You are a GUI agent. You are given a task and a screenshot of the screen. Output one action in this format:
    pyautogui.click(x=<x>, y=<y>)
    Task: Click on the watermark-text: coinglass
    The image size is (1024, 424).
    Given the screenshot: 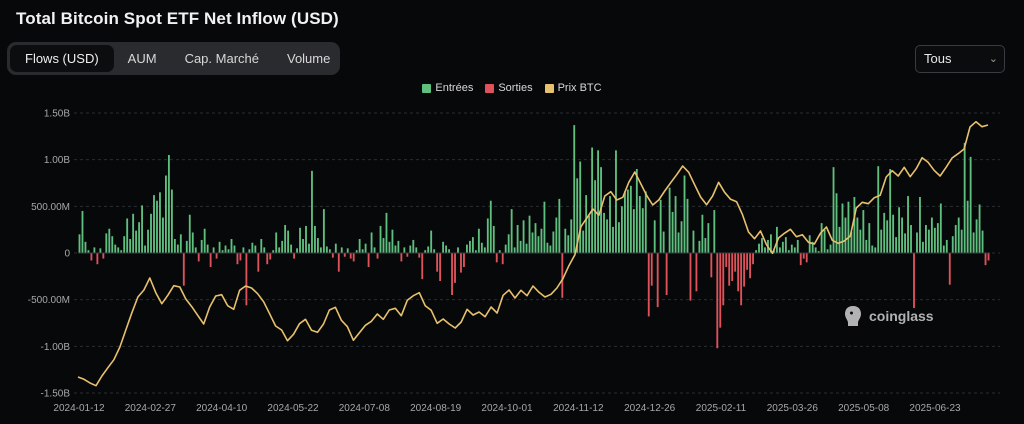 What is the action you would take?
    pyautogui.click(x=901, y=316)
    